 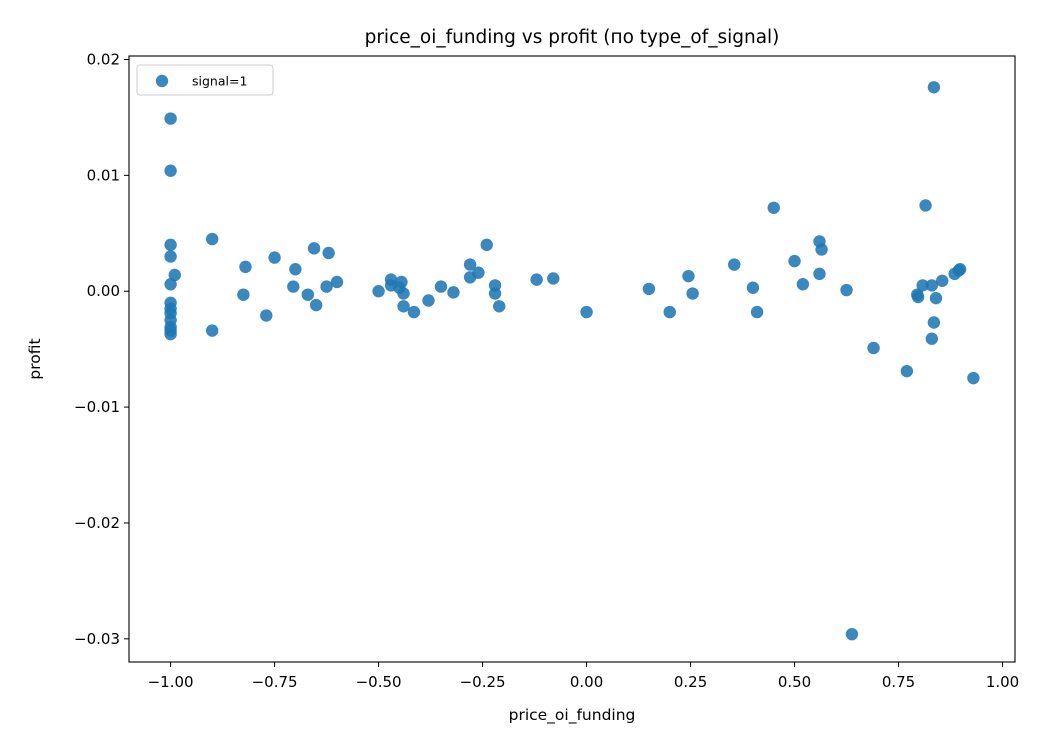 What do you see at coordinates (101, 349) in the screenshot?
I see `y-axis: −0.03 −0.02 −0.01 0.00 0.01 0.02` at bounding box center [101, 349].